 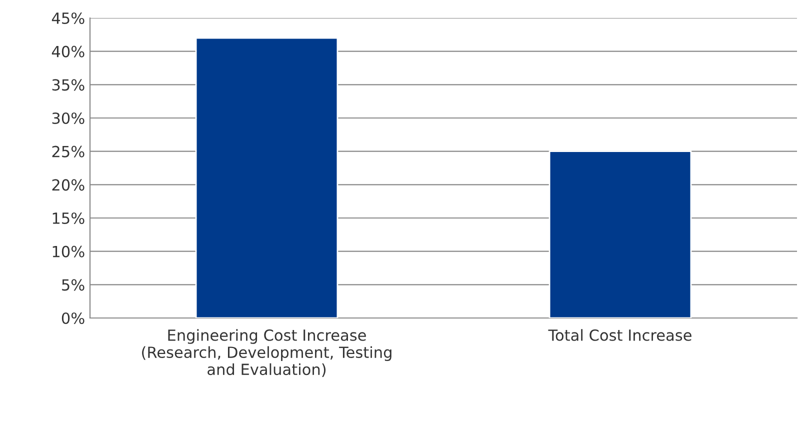 I want to click on y-tick-label: 5%, so click(x=73, y=285).